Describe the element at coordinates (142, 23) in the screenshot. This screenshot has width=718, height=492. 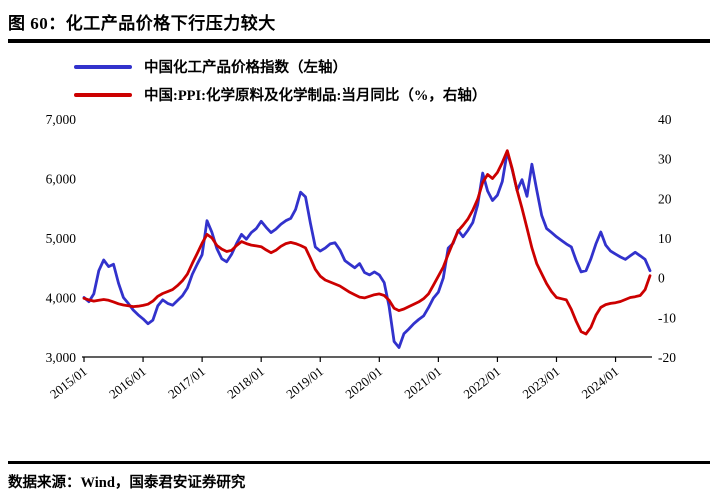
I see `figure-title: 图 60：化工产品价格下行压力较大` at that location.